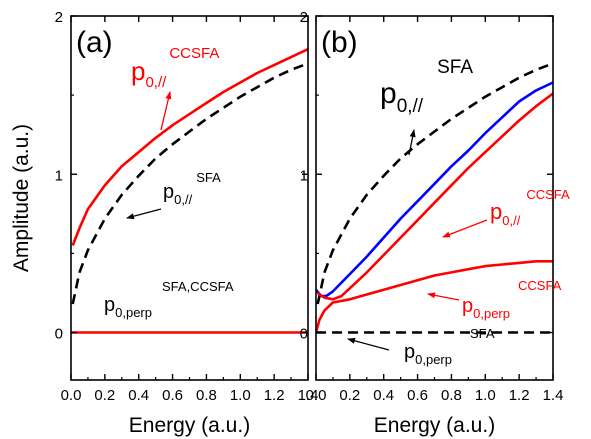 The height and width of the screenshot is (439, 591). I want to click on annotation-label: p0,// CCSFA, so click(506, 212).